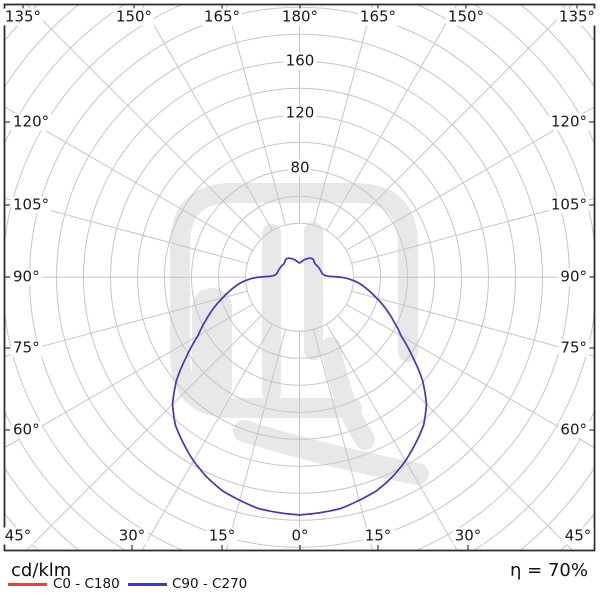 Image resolution: width=600 pixels, height=600 pixels. Describe the element at coordinates (348, 393) in the screenshot. I see `watermark-tail-diagonal` at that location.